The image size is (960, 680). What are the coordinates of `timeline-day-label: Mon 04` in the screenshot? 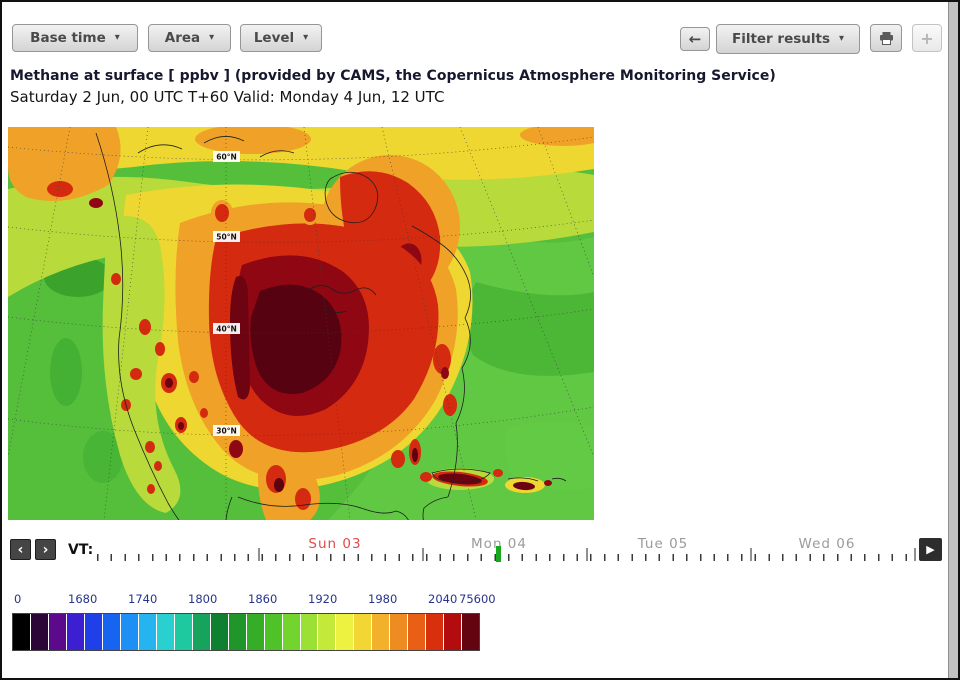 It's located at (499, 544).